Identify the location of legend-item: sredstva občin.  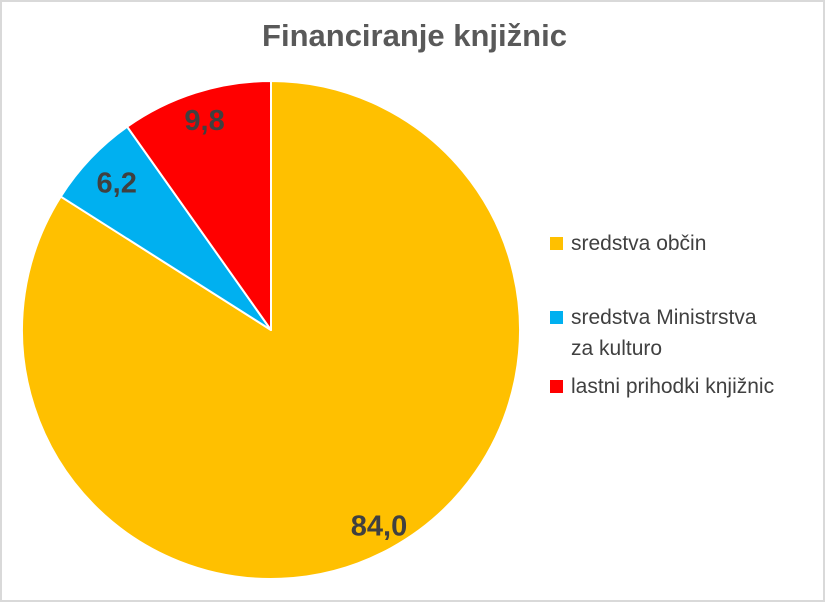
(685, 243).